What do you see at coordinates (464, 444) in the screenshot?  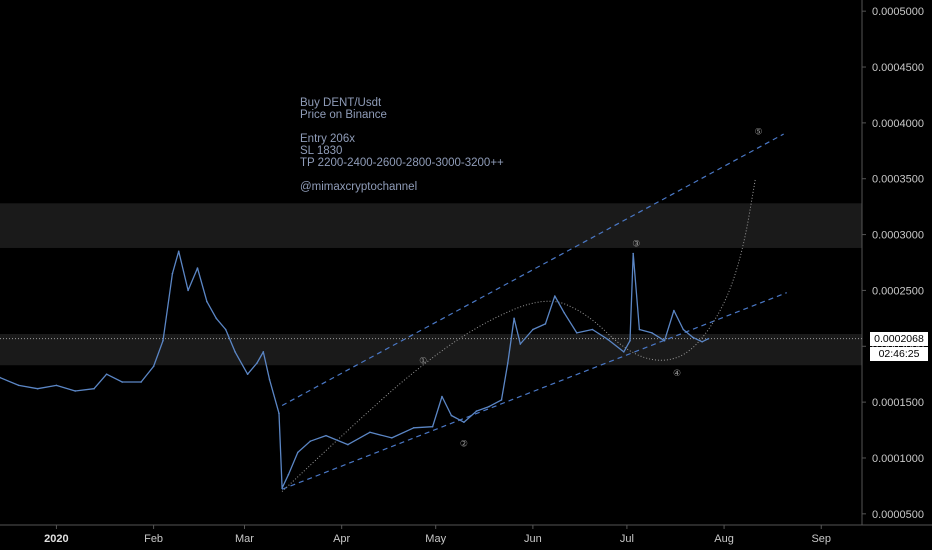 I see `wave-label: ②` at bounding box center [464, 444].